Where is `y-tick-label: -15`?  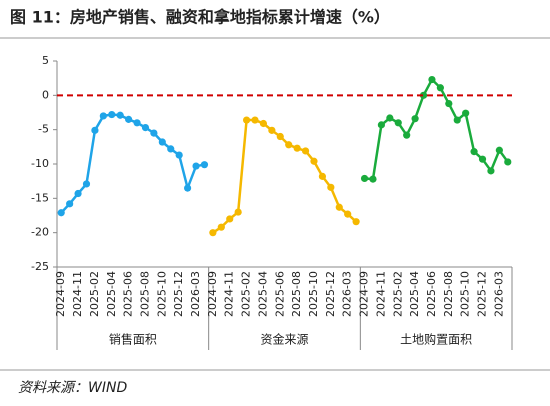 y-tick-label: -15 is located at coordinates (40, 197).